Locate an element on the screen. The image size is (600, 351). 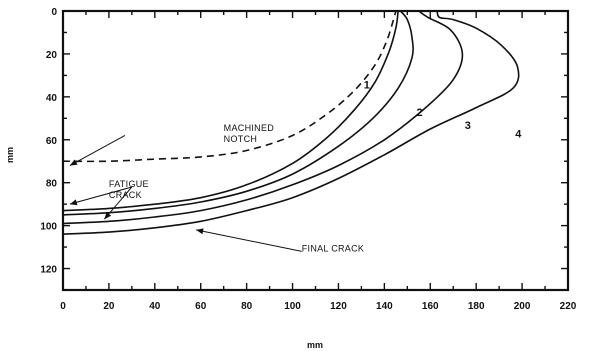
x-tick-label: 160 is located at coordinates (430, 306).